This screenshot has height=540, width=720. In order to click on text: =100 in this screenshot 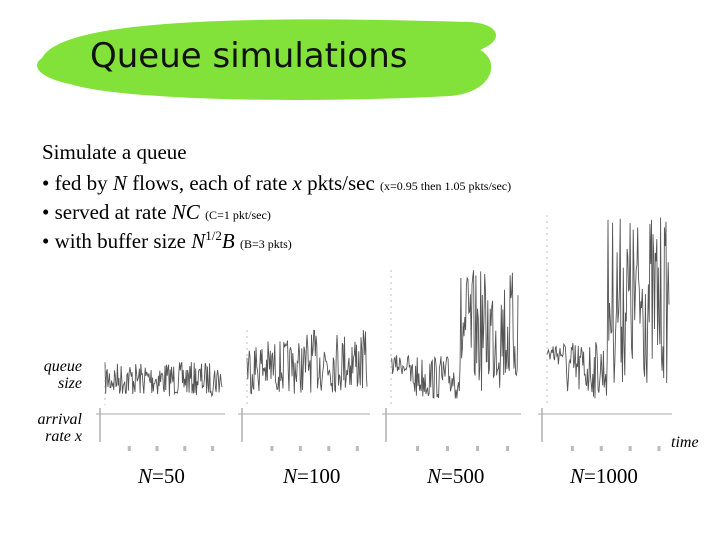, I will do `click(319, 476)`.